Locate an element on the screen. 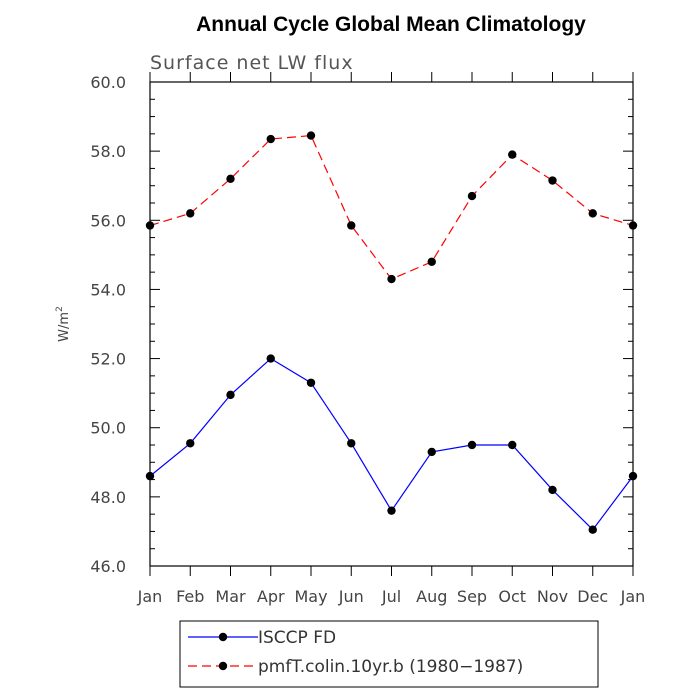 This screenshot has width=700, height=700. chart-subtitle: Surface net LW flux is located at coordinates (252, 63).